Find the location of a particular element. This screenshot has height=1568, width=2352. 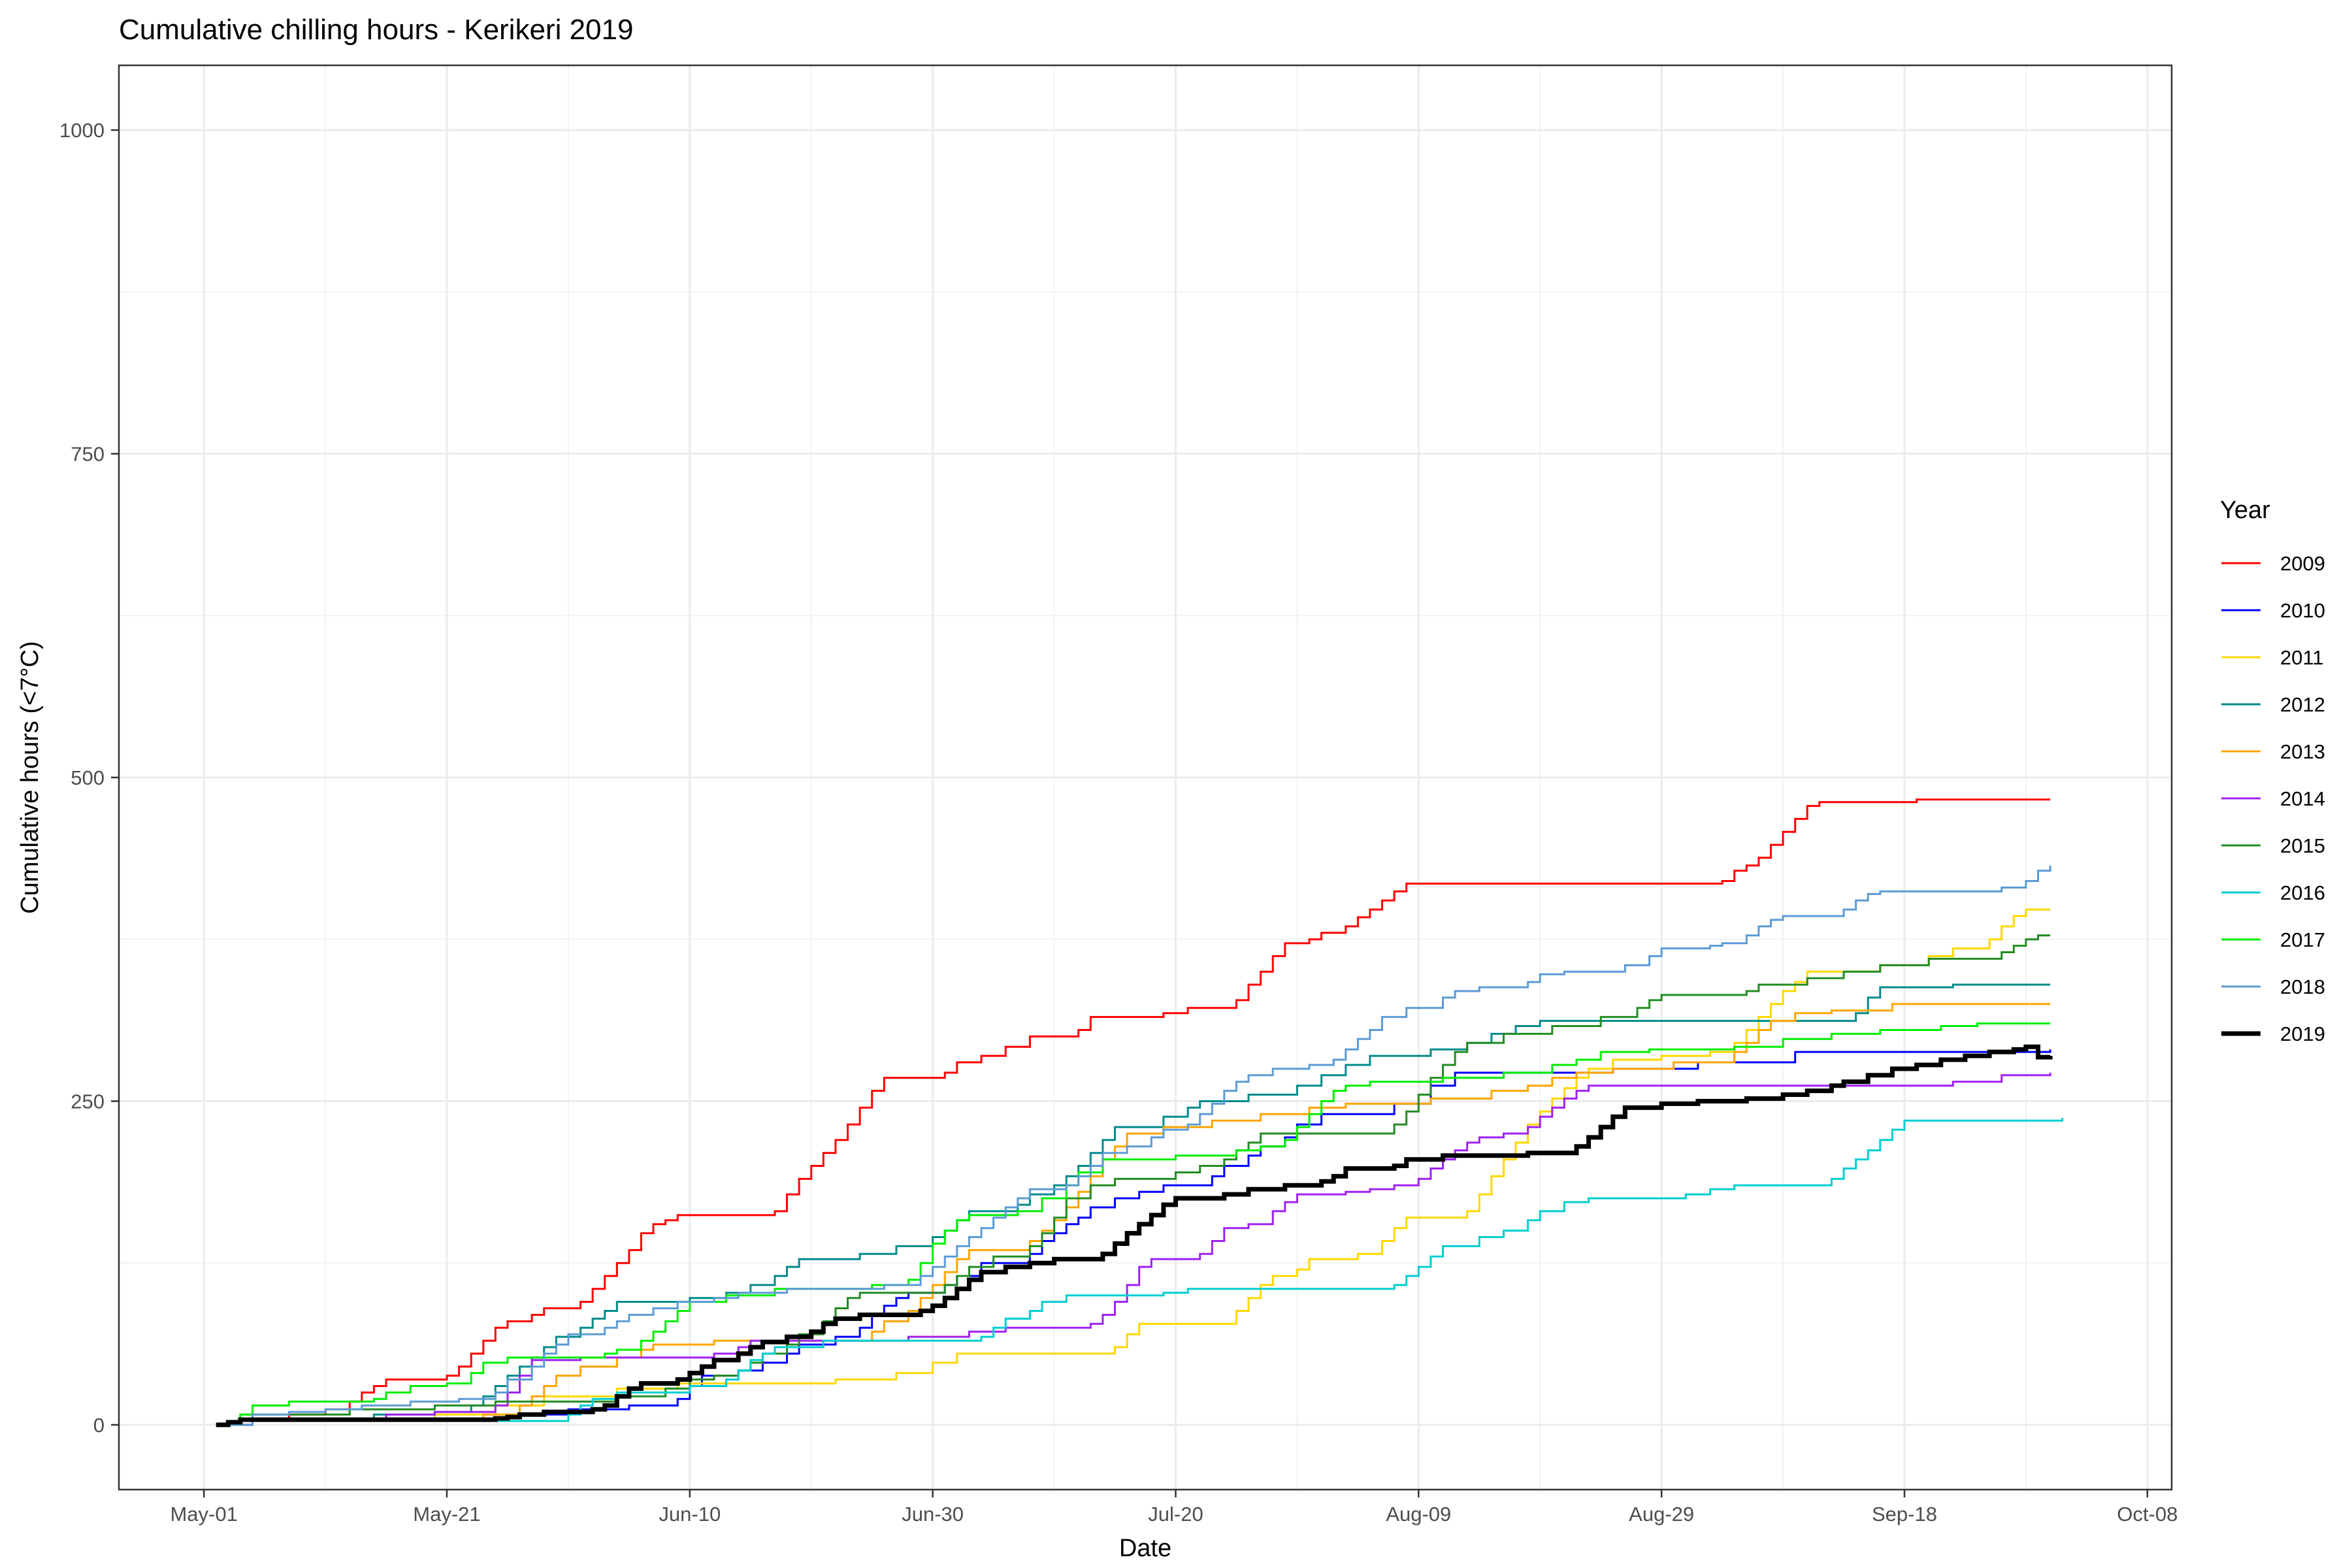

x-tick-label: Sep-18 is located at coordinates (1904, 1514).